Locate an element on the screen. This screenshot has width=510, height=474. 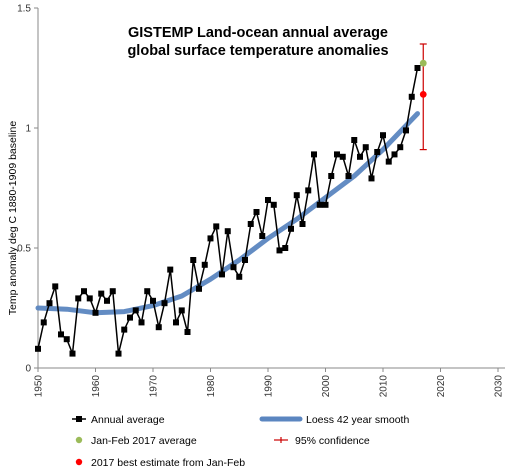
janfeb-2017-point is located at coordinates (423, 63).